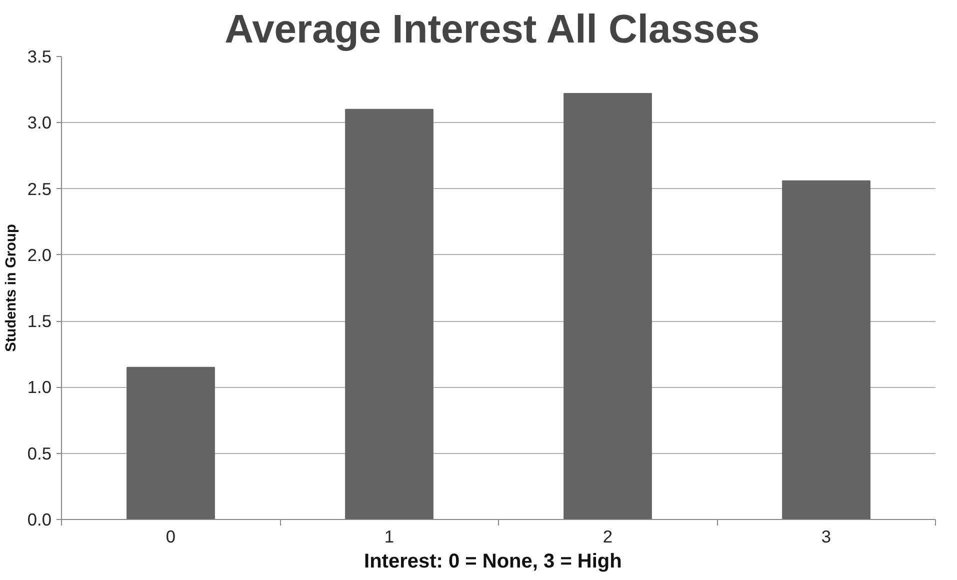  Describe the element at coordinates (39, 387) in the screenshot. I see `y-tick-label: 1.0` at that location.